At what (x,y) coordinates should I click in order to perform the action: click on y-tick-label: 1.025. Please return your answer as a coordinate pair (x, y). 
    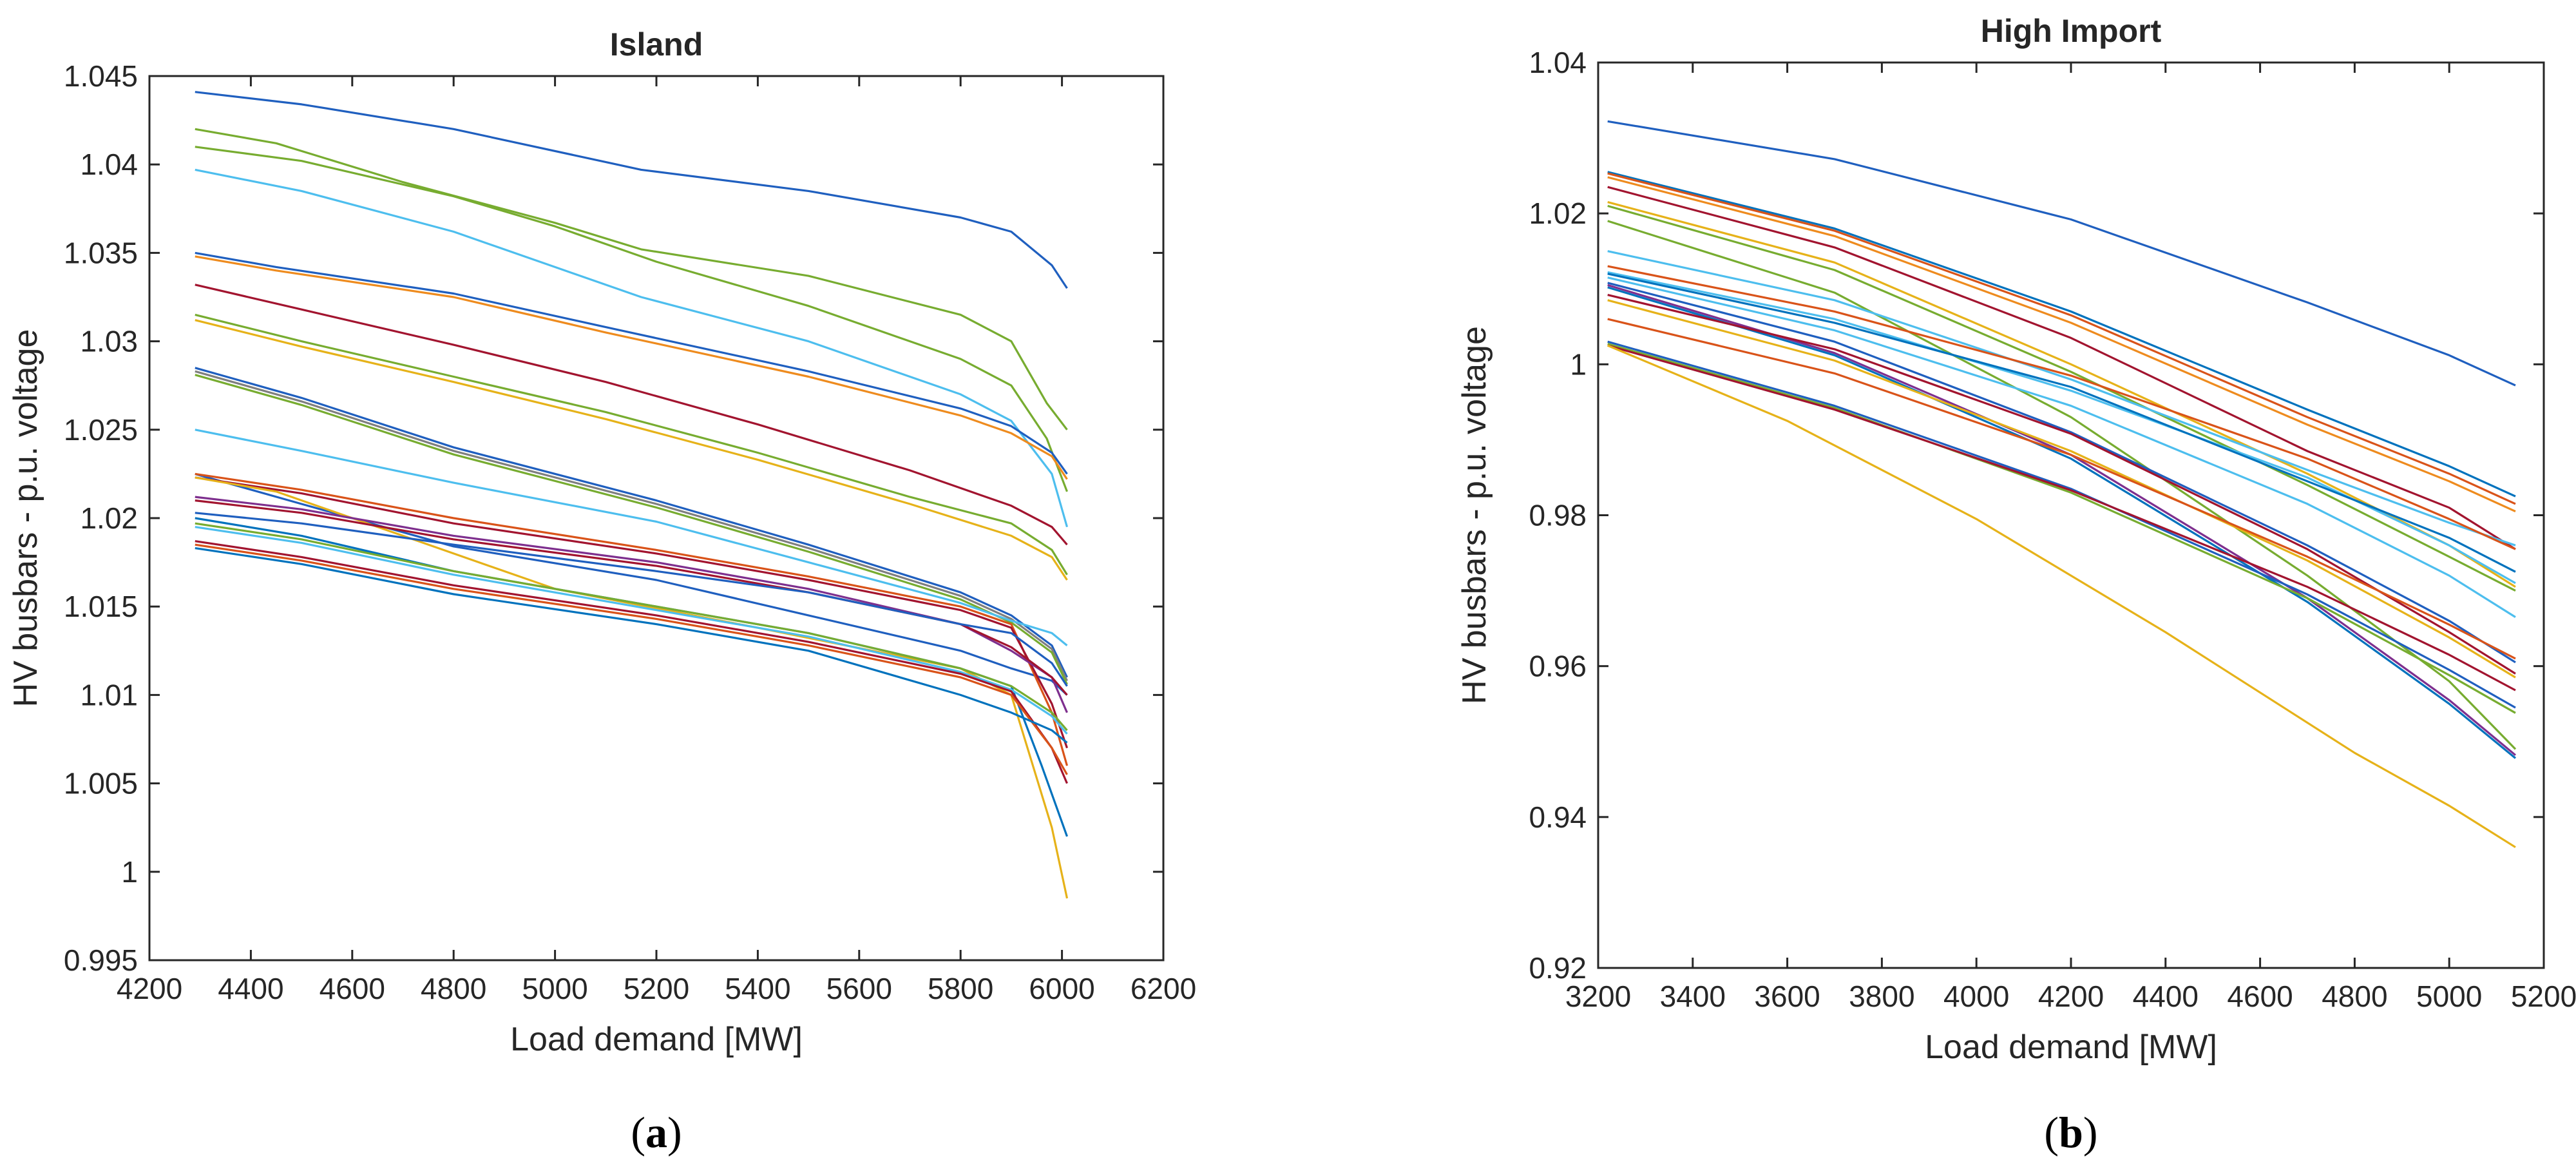
    Looking at the image, I should click on (101, 430).